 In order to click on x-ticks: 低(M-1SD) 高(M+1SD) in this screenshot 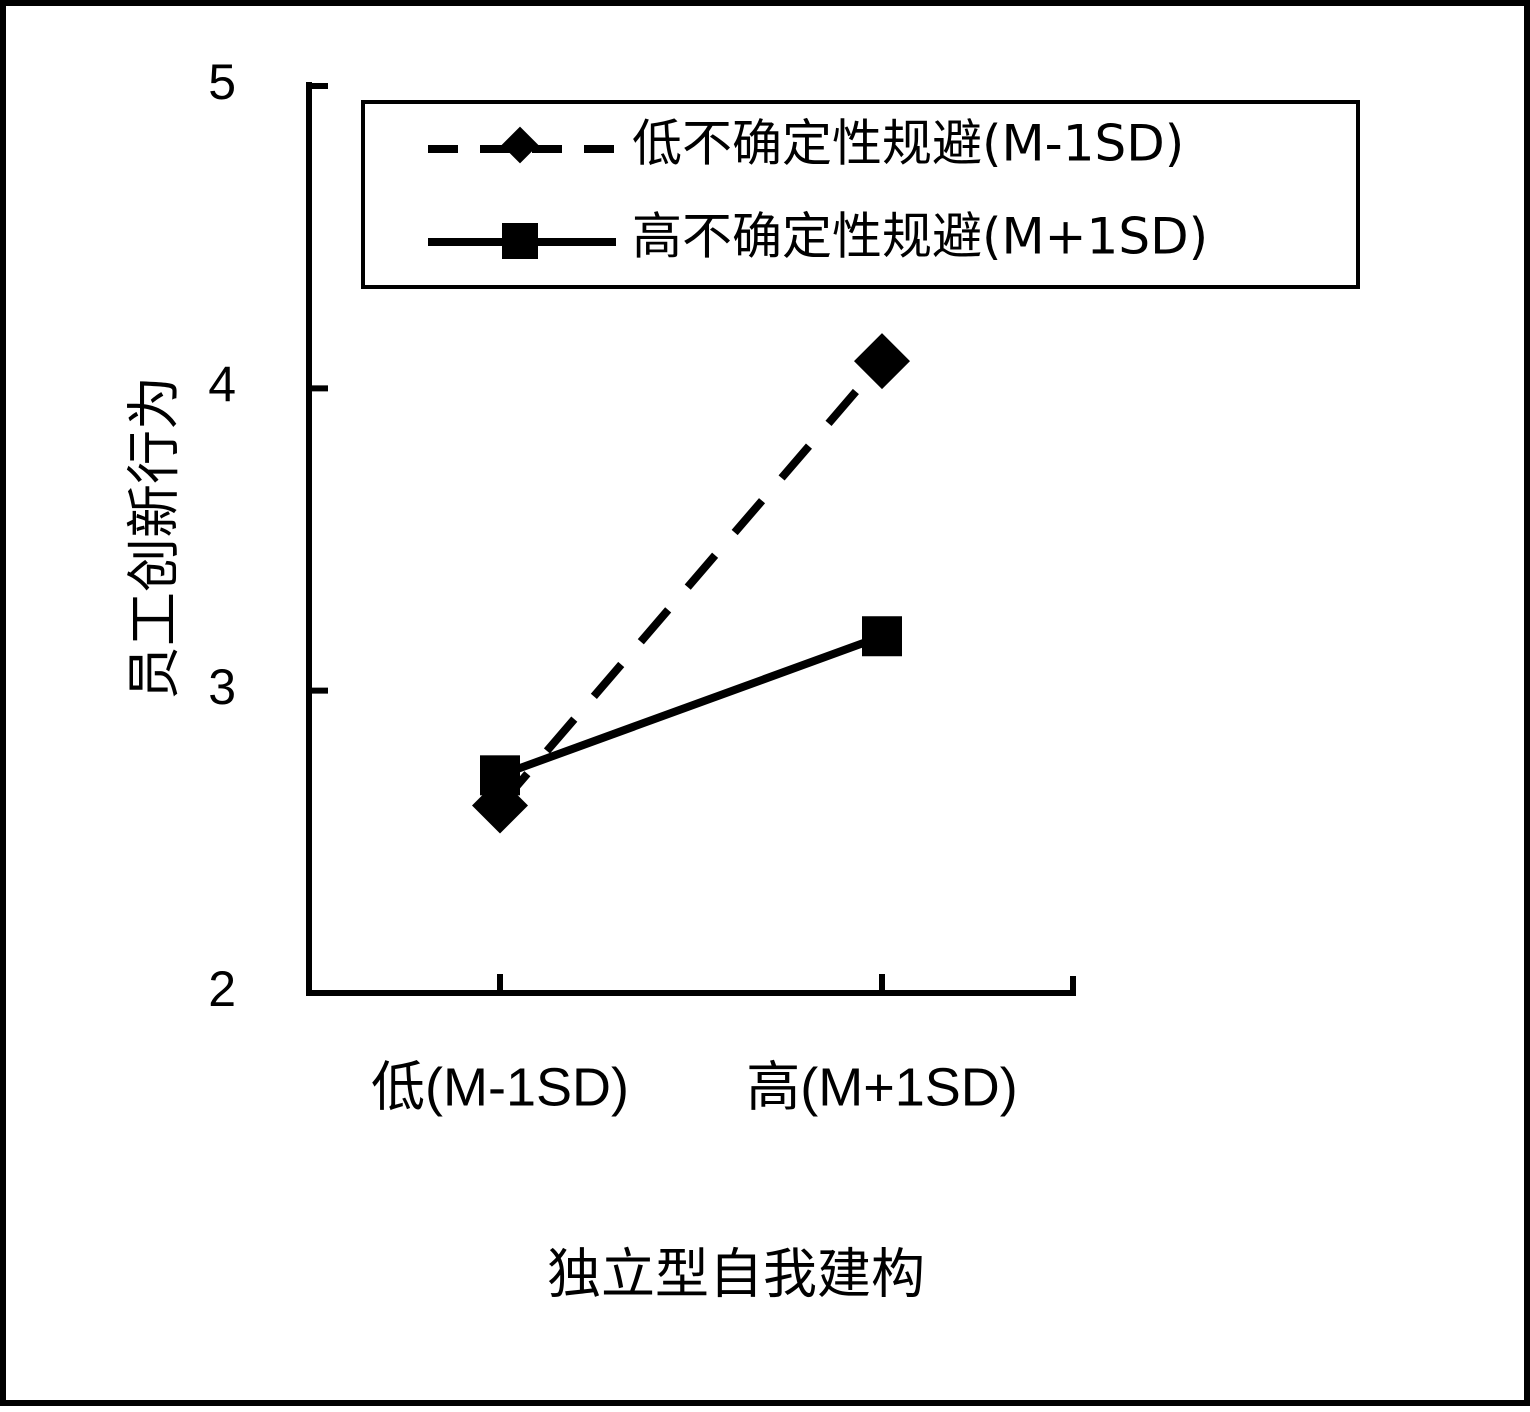, I will do `click(694, 1045)`.